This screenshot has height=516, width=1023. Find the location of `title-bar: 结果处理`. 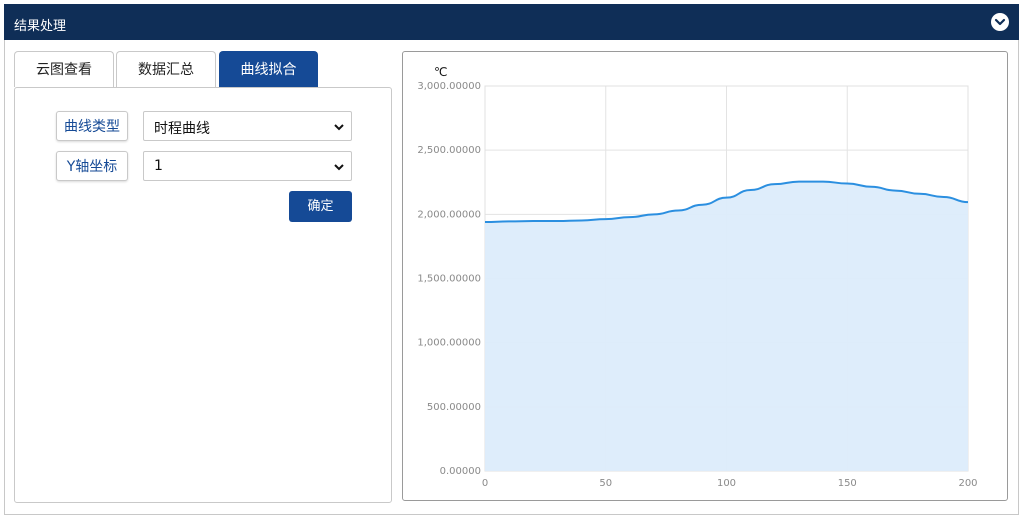

title-bar: 结果处理 is located at coordinates (511, 22).